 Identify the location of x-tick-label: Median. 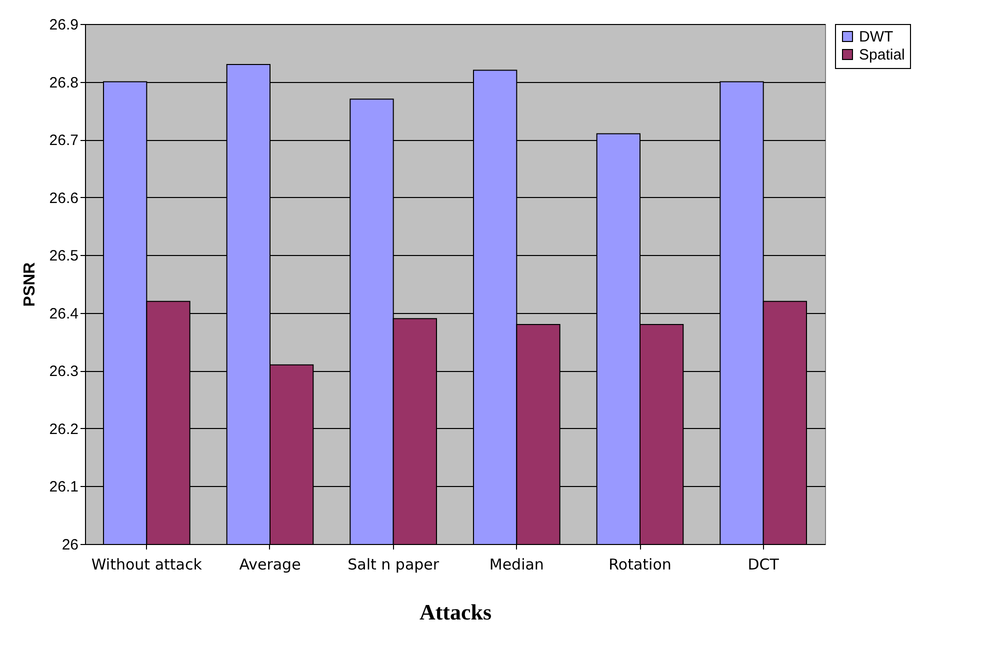
(516, 565).